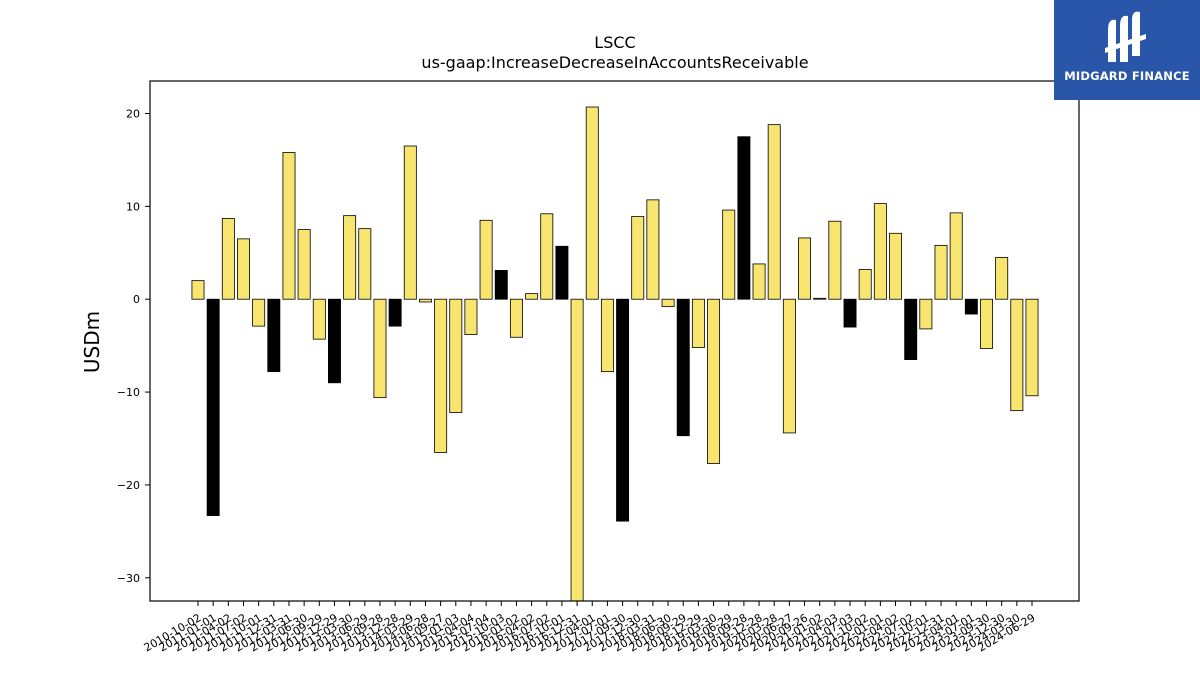 The image size is (1200, 675). I want to click on y-tick-label: −30, so click(128, 578).